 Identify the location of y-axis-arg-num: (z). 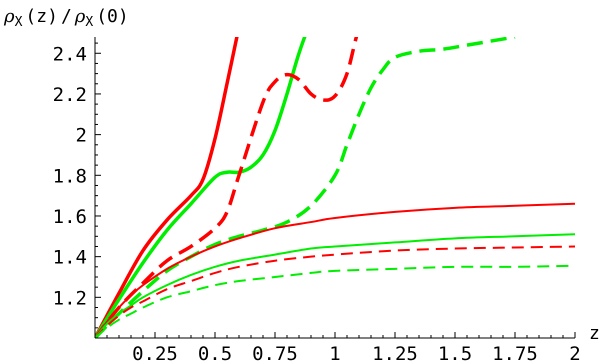
(41, 16).